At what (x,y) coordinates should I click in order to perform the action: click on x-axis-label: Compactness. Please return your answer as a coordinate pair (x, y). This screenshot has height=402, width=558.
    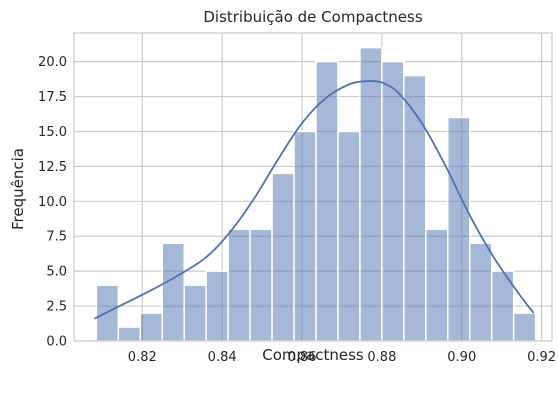
    Looking at the image, I should click on (313, 355).